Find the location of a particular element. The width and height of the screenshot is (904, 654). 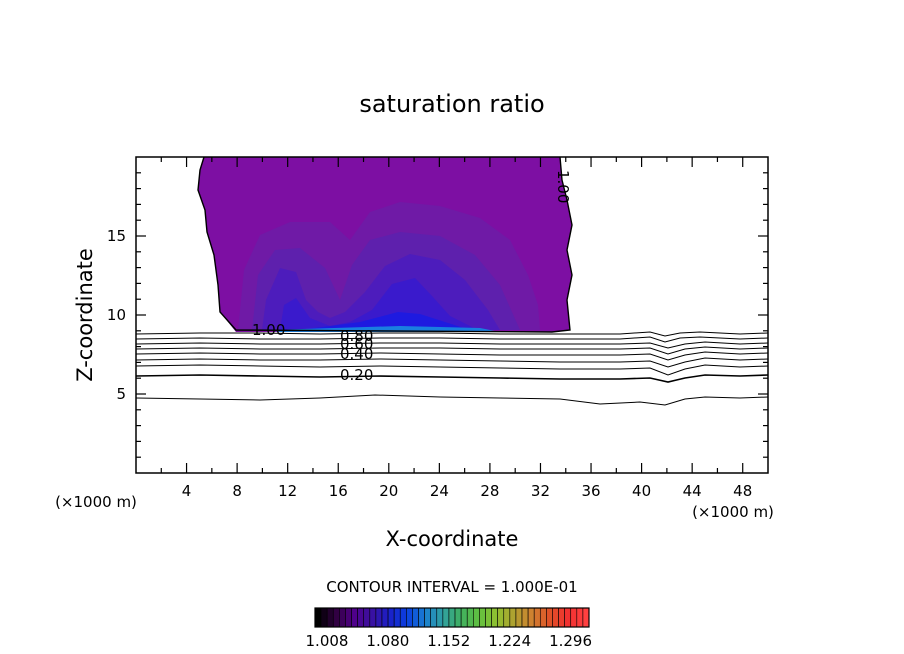

colorbar-labels: 1.008 1.080 1.152 1.224 1.296 is located at coordinates (449, 641).